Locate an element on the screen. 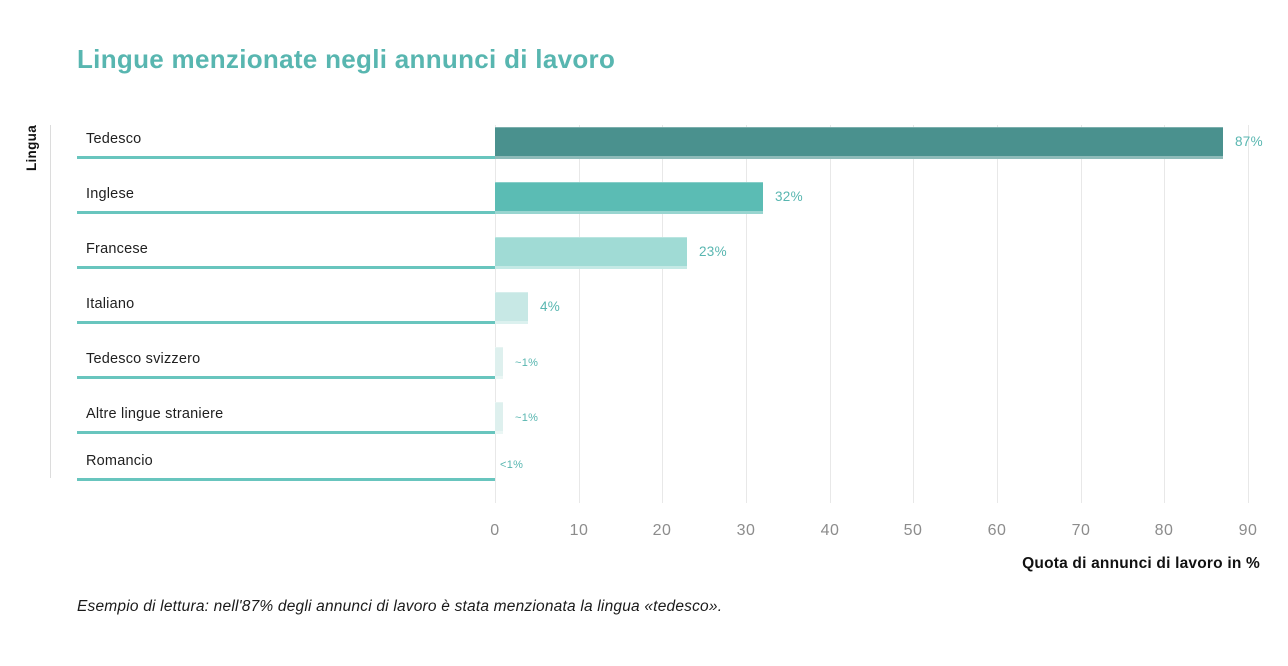  value-label: 4% is located at coordinates (550, 306).